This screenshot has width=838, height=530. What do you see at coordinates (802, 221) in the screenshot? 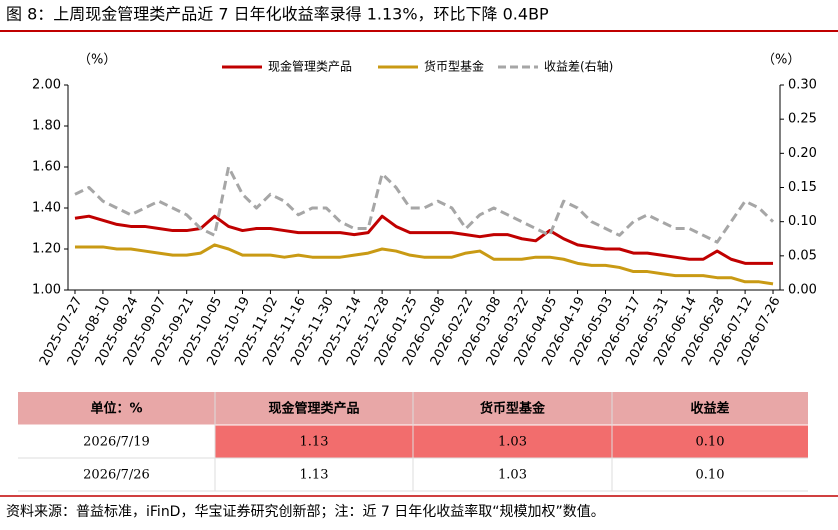
I see `y2-tick-label: 0.10` at bounding box center [802, 221].